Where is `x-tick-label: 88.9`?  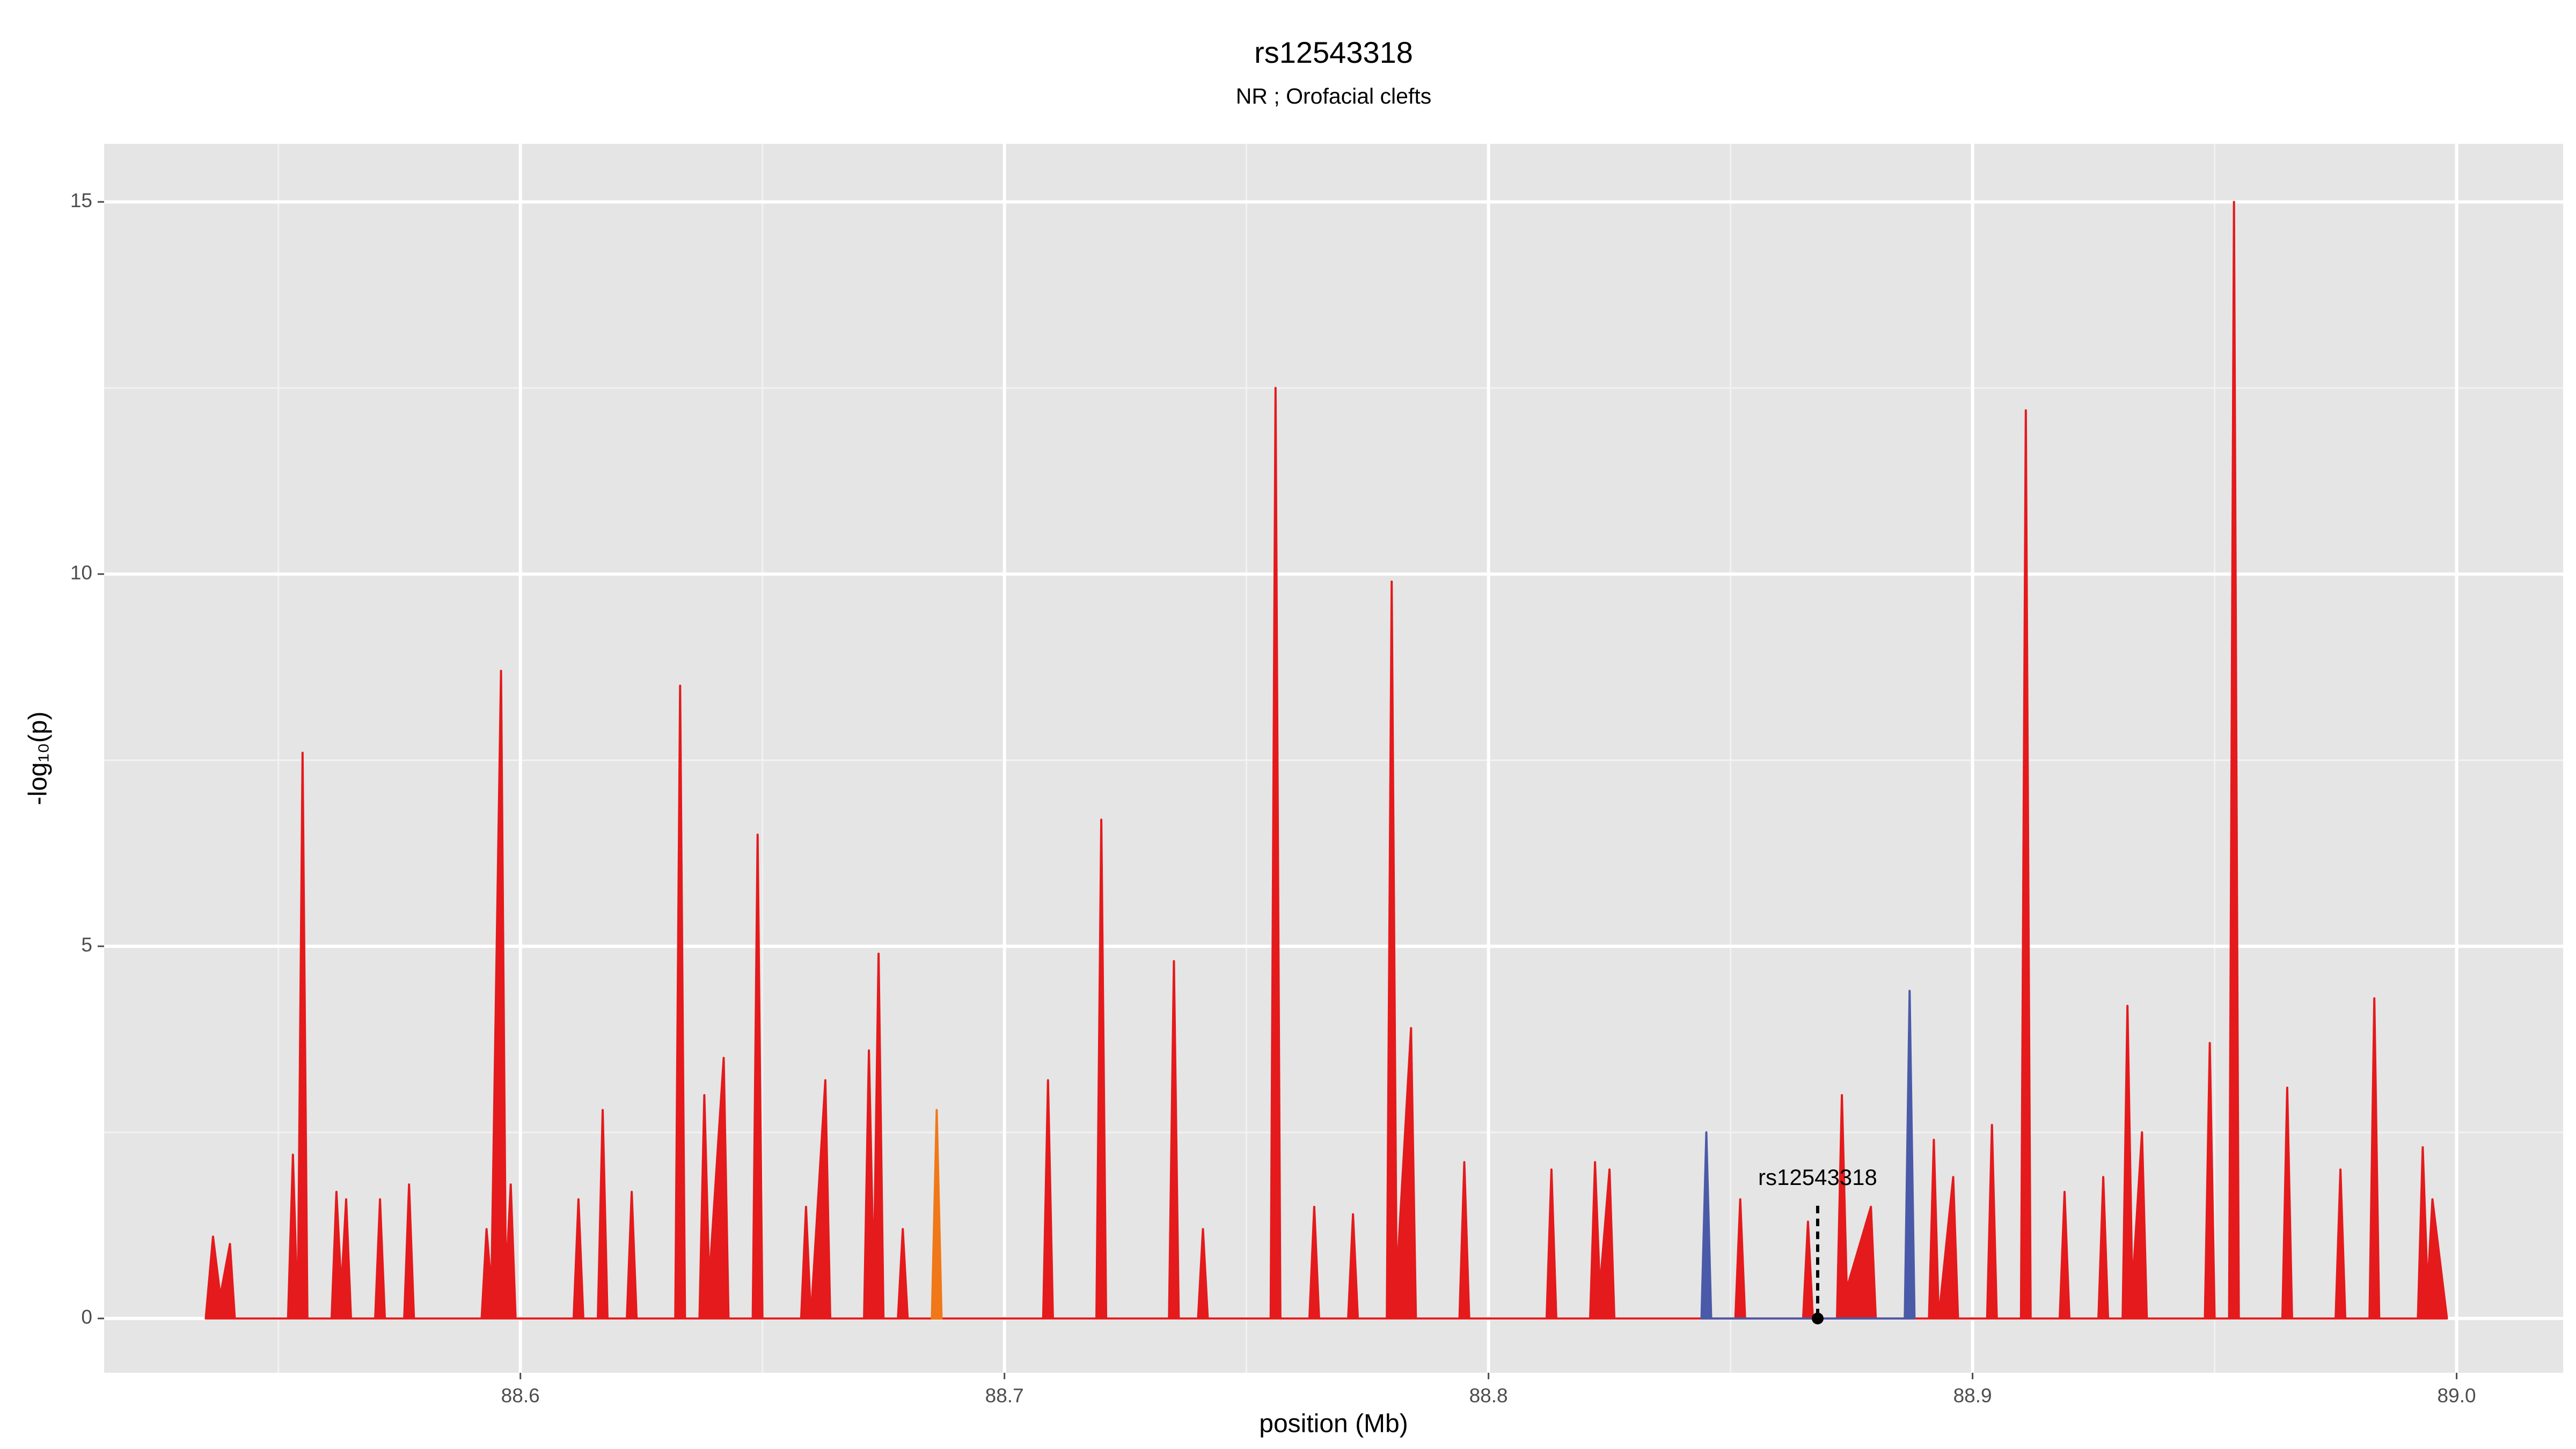
x-tick-label: 88.9 is located at coordinates (1972, 1396).